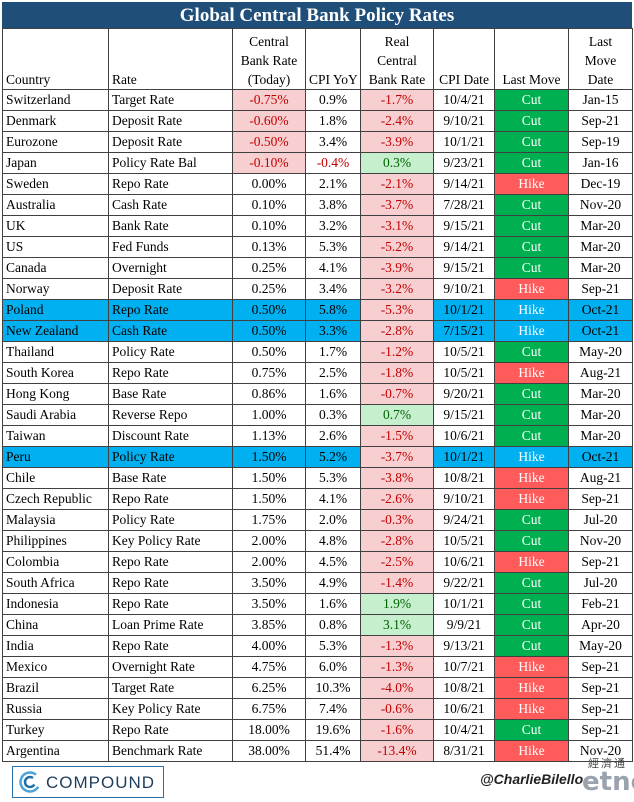  I want to click on cell-cb-rate: 1.75%, so click(269, 520).